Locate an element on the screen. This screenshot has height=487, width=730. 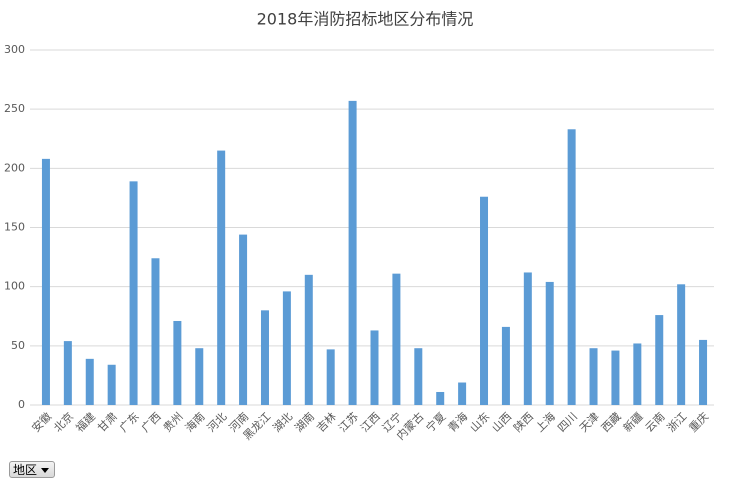
y-tick-label: 0 is located at coordinates (21, 404).